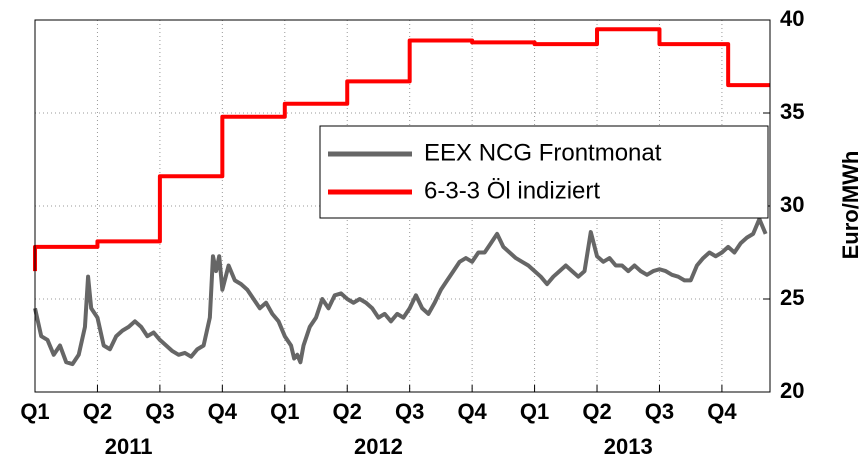  What do you see at coordinates (378, 446) in the screenshot?
I see `year-label: 2012` at bounding box center [378, 446].